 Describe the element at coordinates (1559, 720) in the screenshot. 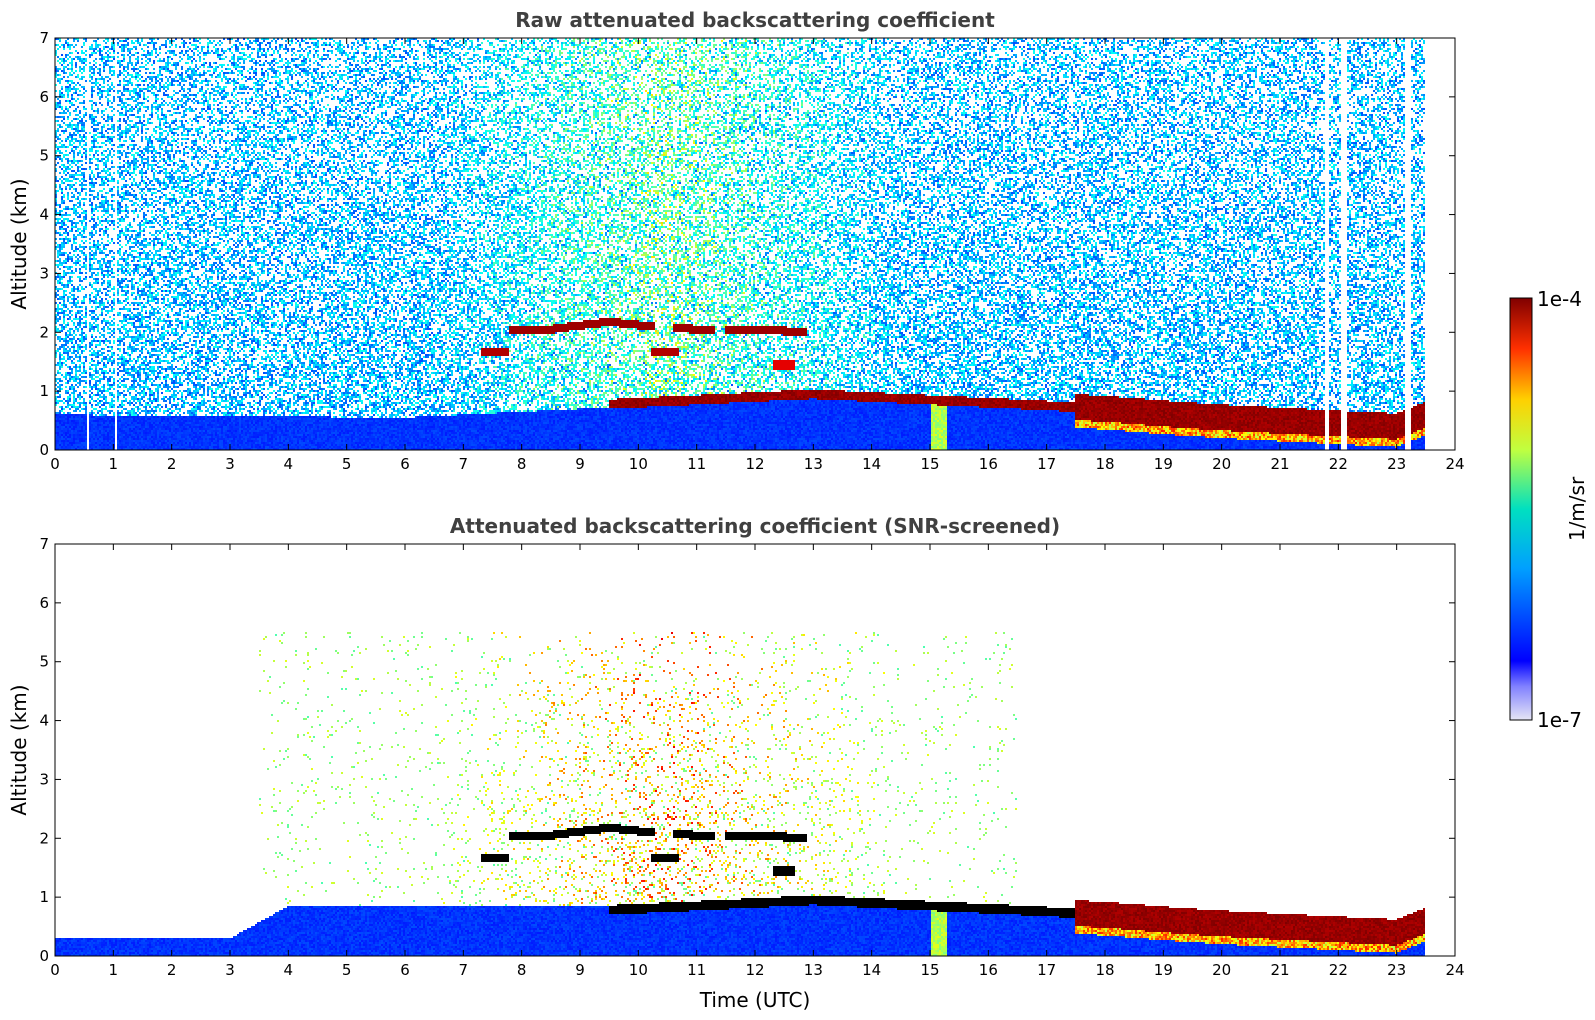

I see `colorbar-min-label: 1e-7` at that location.